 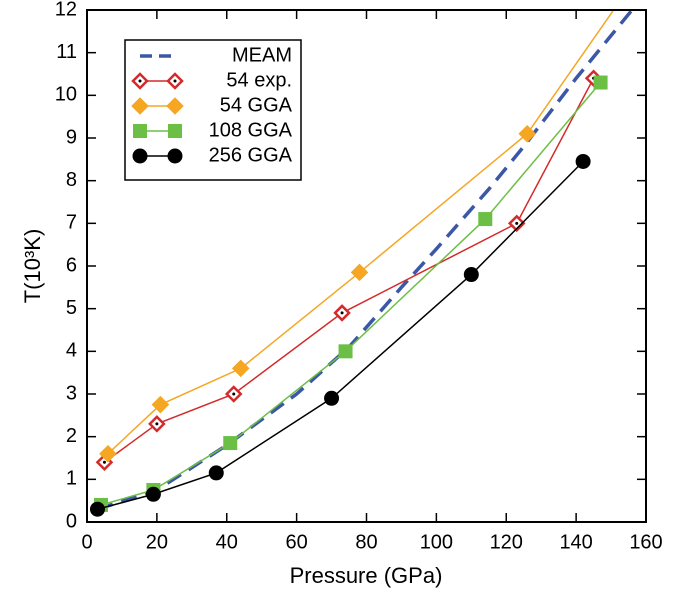 I want to click on legend-label: 54 GGA, so click(x=256, y=105).